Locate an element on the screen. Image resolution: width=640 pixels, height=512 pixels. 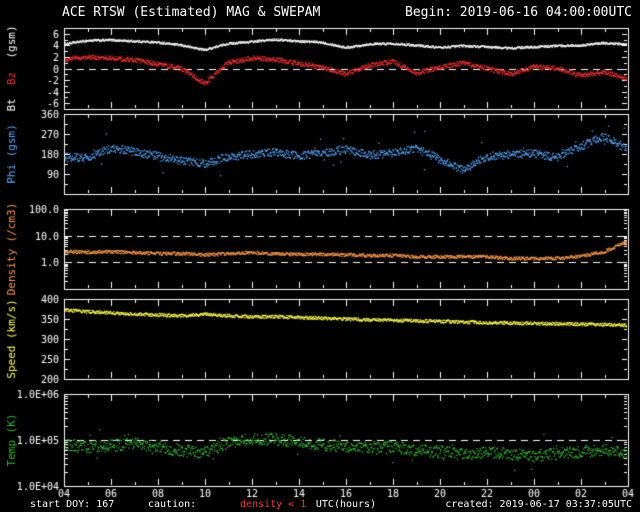
panel-phi is located at coordinates (346, 154).